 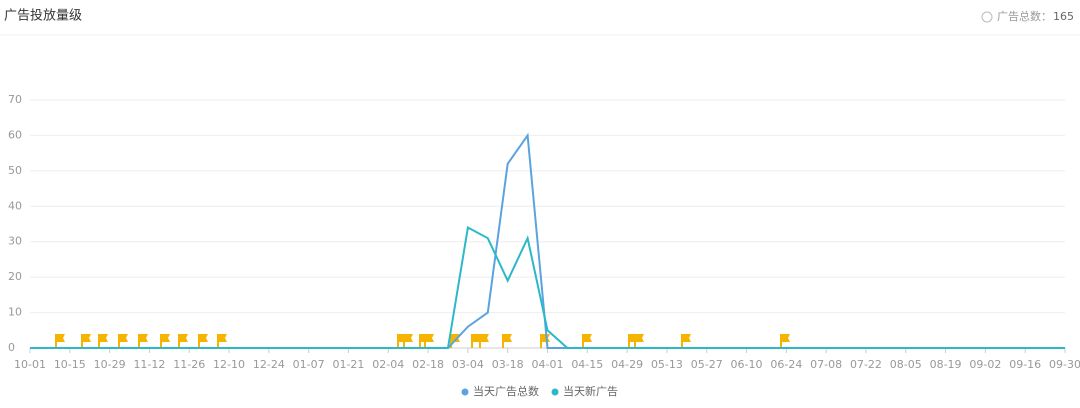 I want to click on y-tick-label: 30, so click(x=15, y=241).